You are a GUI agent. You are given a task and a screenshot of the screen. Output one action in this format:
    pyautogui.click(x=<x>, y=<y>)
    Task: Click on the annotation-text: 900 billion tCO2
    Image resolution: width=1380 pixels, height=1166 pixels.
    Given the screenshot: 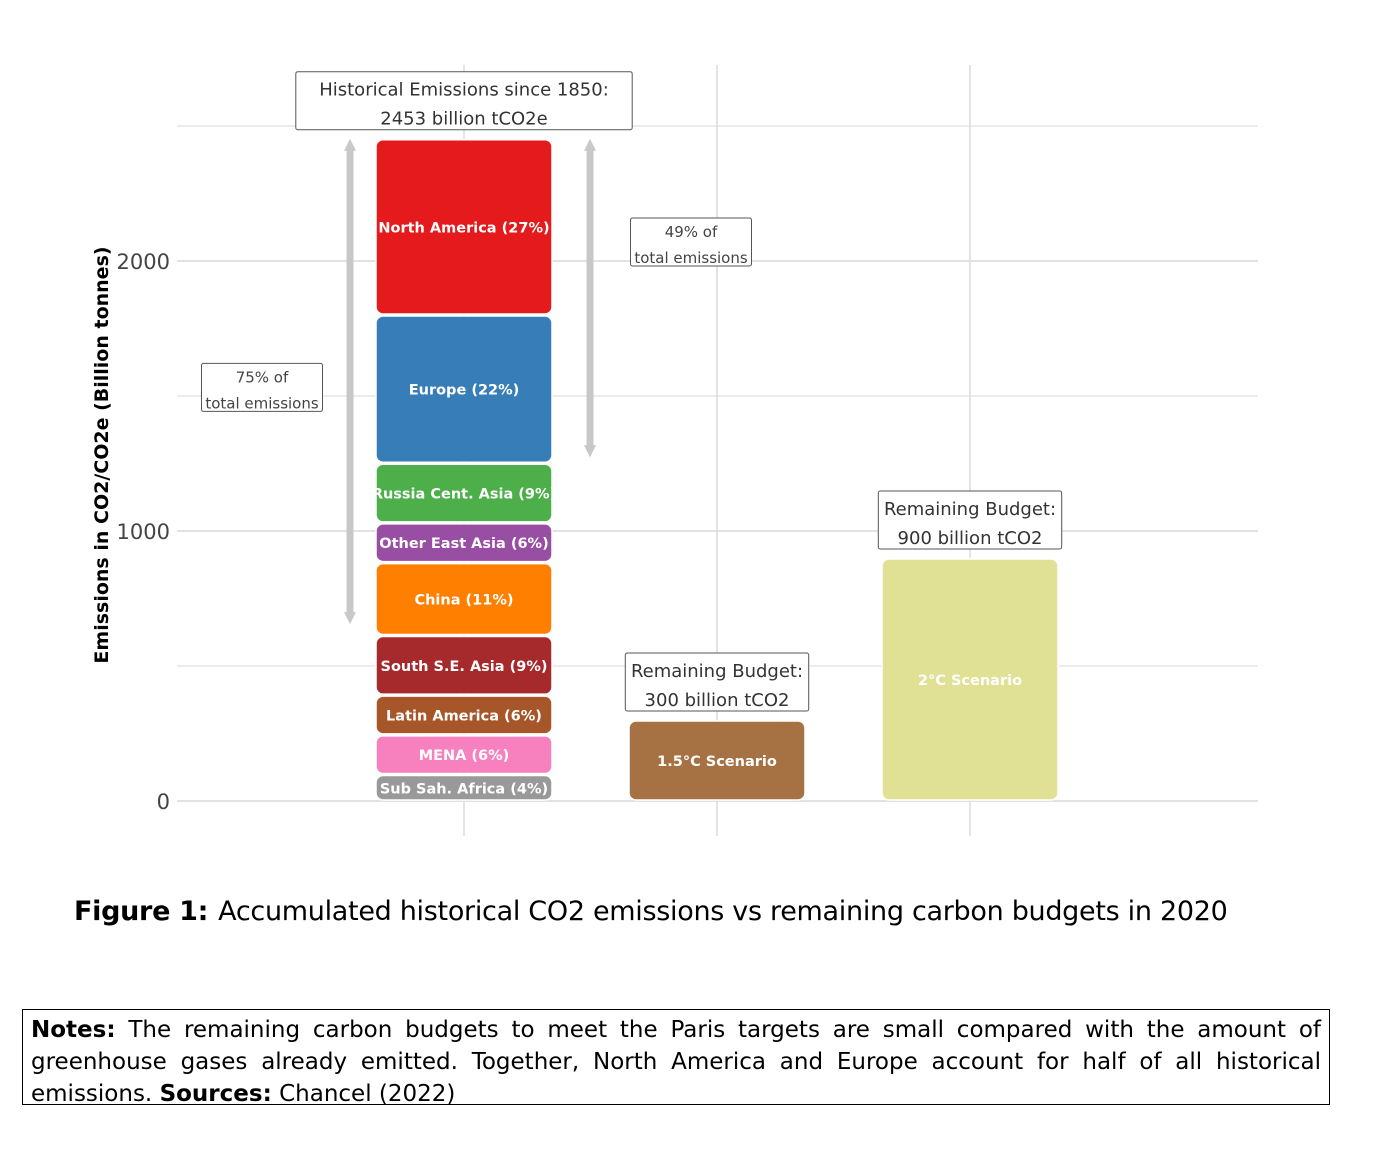 What is the action you would take?
    pyautogui.click(x=970, y=538)
    